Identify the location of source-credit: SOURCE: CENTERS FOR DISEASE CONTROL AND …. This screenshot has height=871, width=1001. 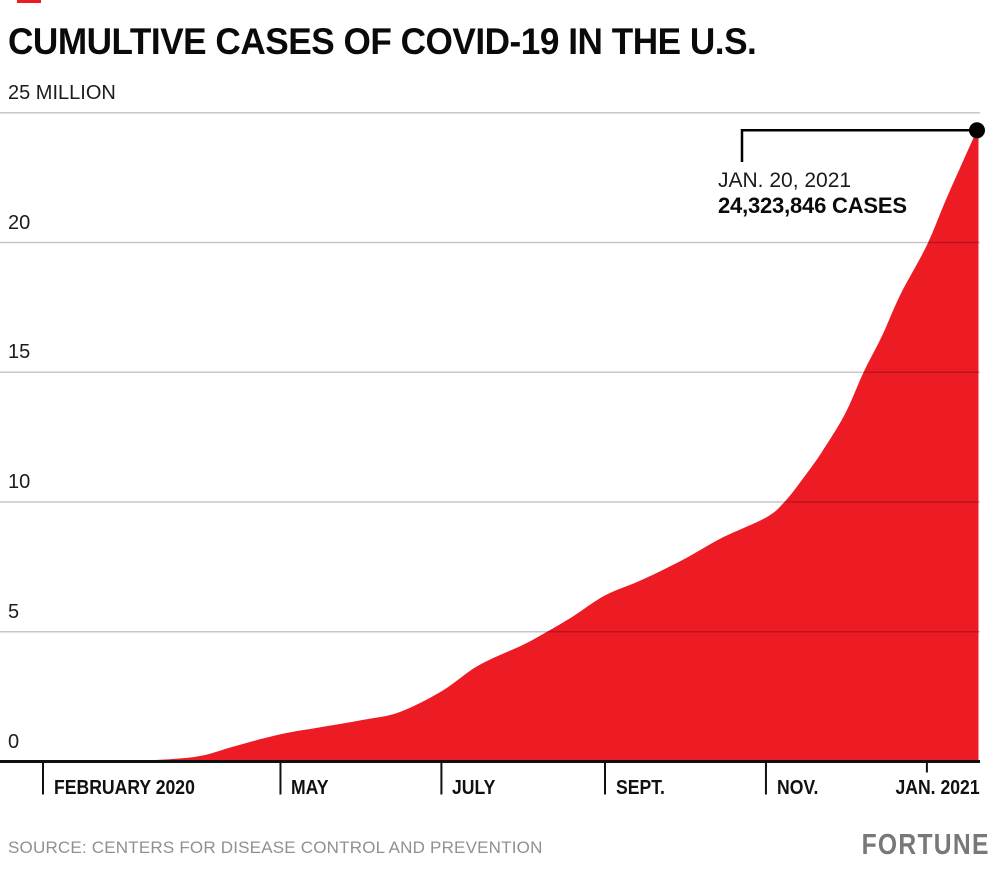
(275, 847).